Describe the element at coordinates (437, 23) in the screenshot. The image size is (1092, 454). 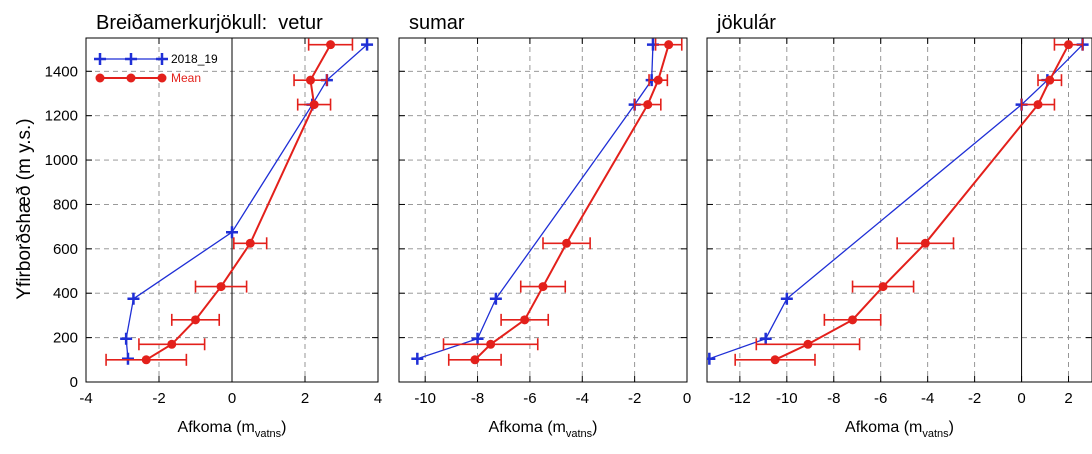
I see `panel-title: sumar` at that location.